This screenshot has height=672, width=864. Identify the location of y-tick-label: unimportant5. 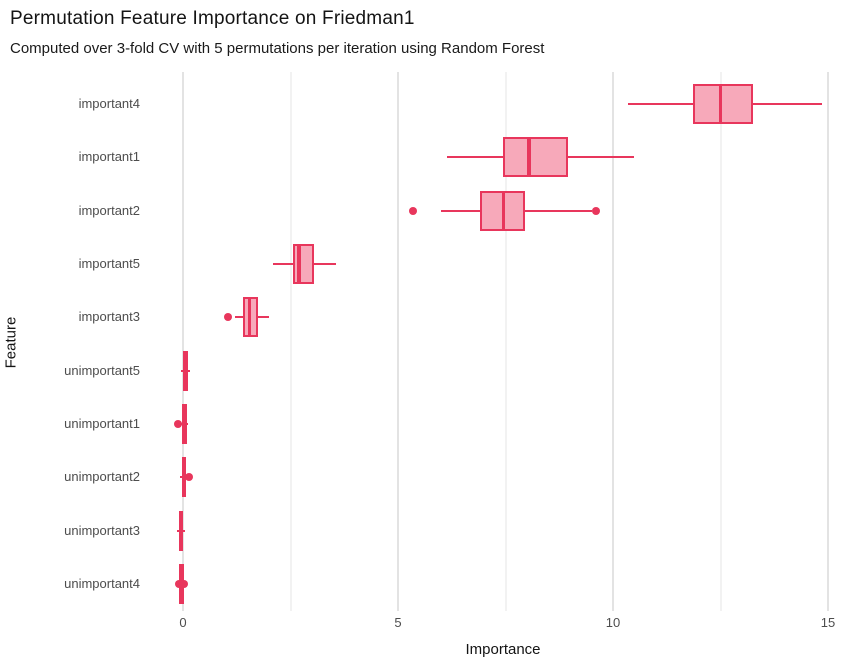
(102, 370).